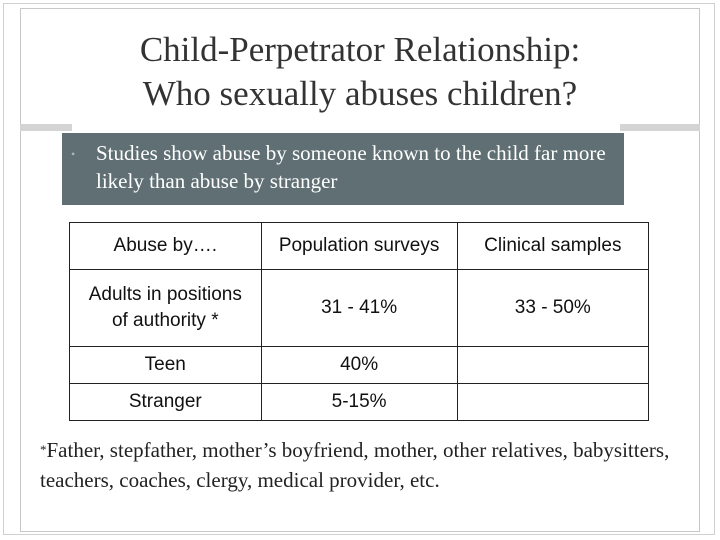 This screenshot has height=540, width=720. I want to click on cell-population: 5-15%, so click(359, 402).